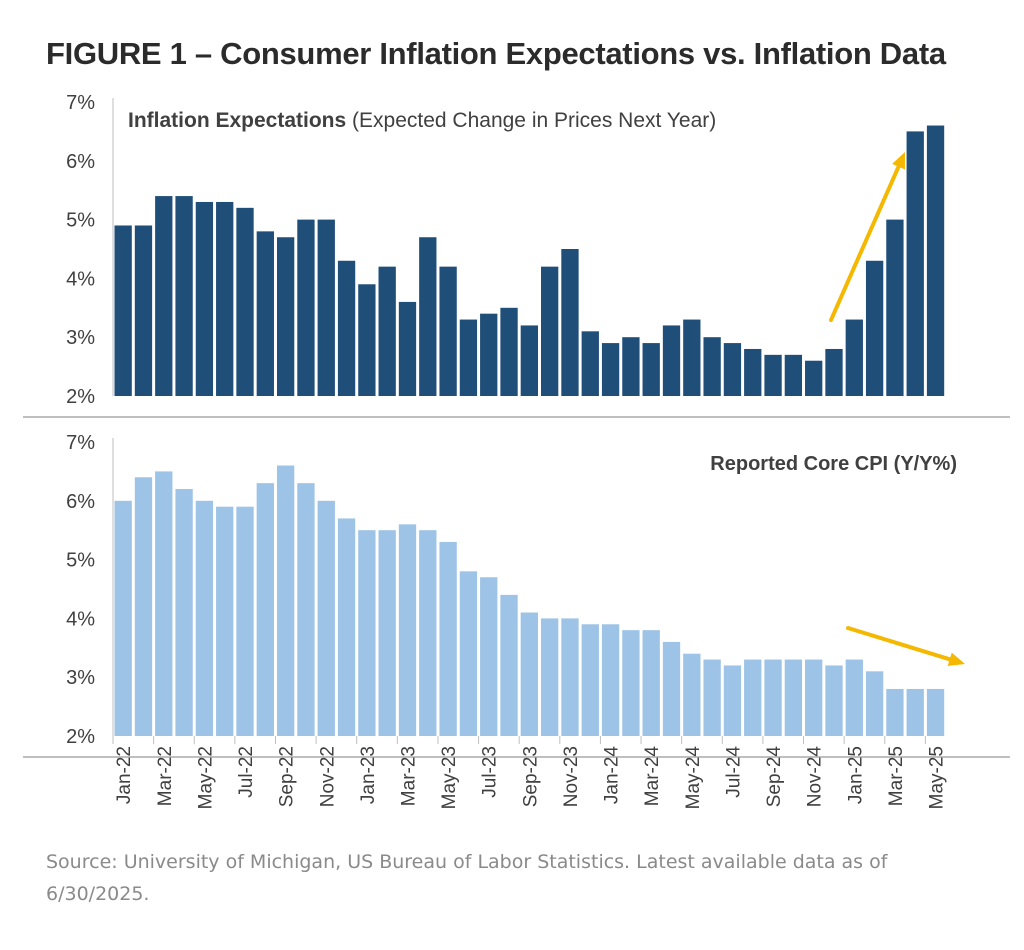 This screenshot has width=1024, height=950. Describe the element at coordinates (80, 737) in the screenshot. I see `core-cpi-y-tick-label: 2%` at that location.